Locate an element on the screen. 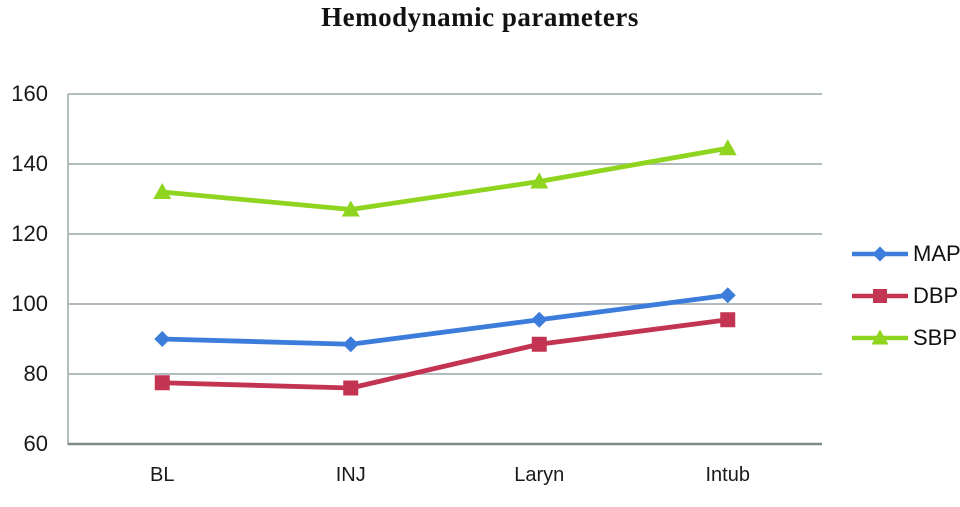  dbp-series-swatch-icon is located at coordinates (880, 296).